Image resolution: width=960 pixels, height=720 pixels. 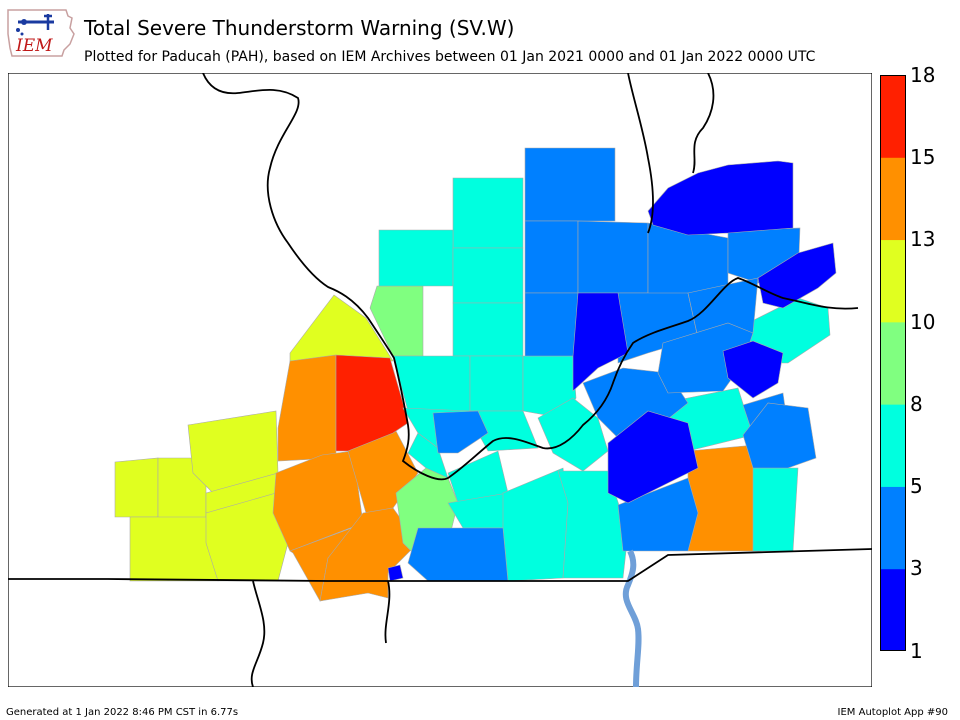 What do you see at coordinates (40, 32) in the screenshot?
I see `iem-logo: IEM` at bounding box center [40, 32].